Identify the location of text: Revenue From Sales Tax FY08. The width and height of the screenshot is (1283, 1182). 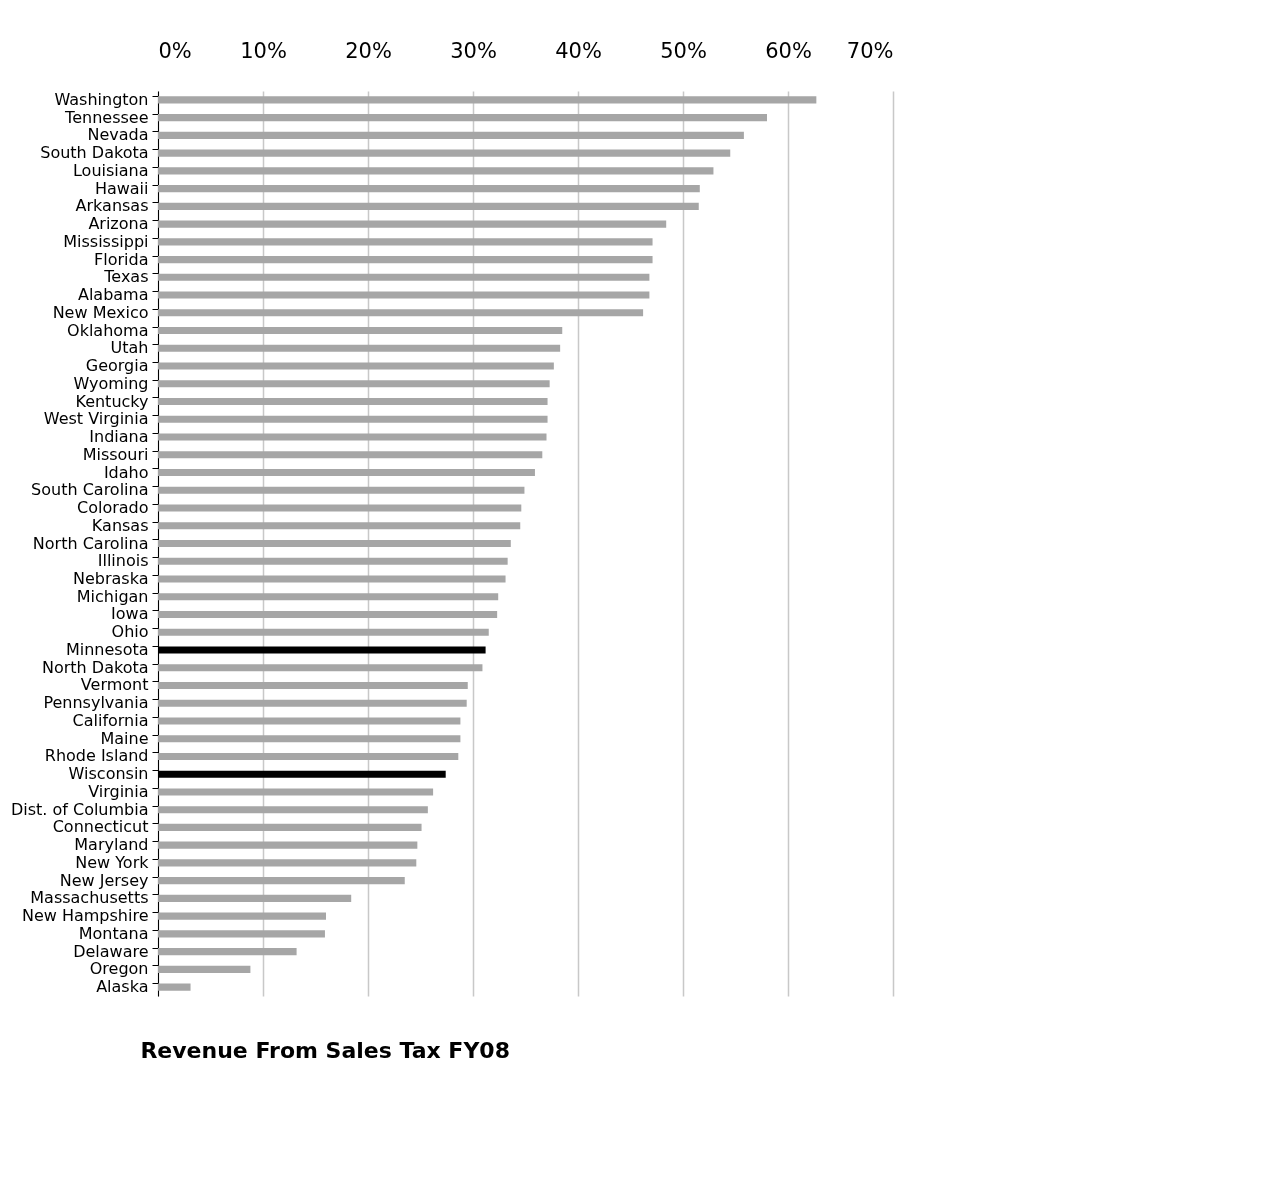
(325, 1050).